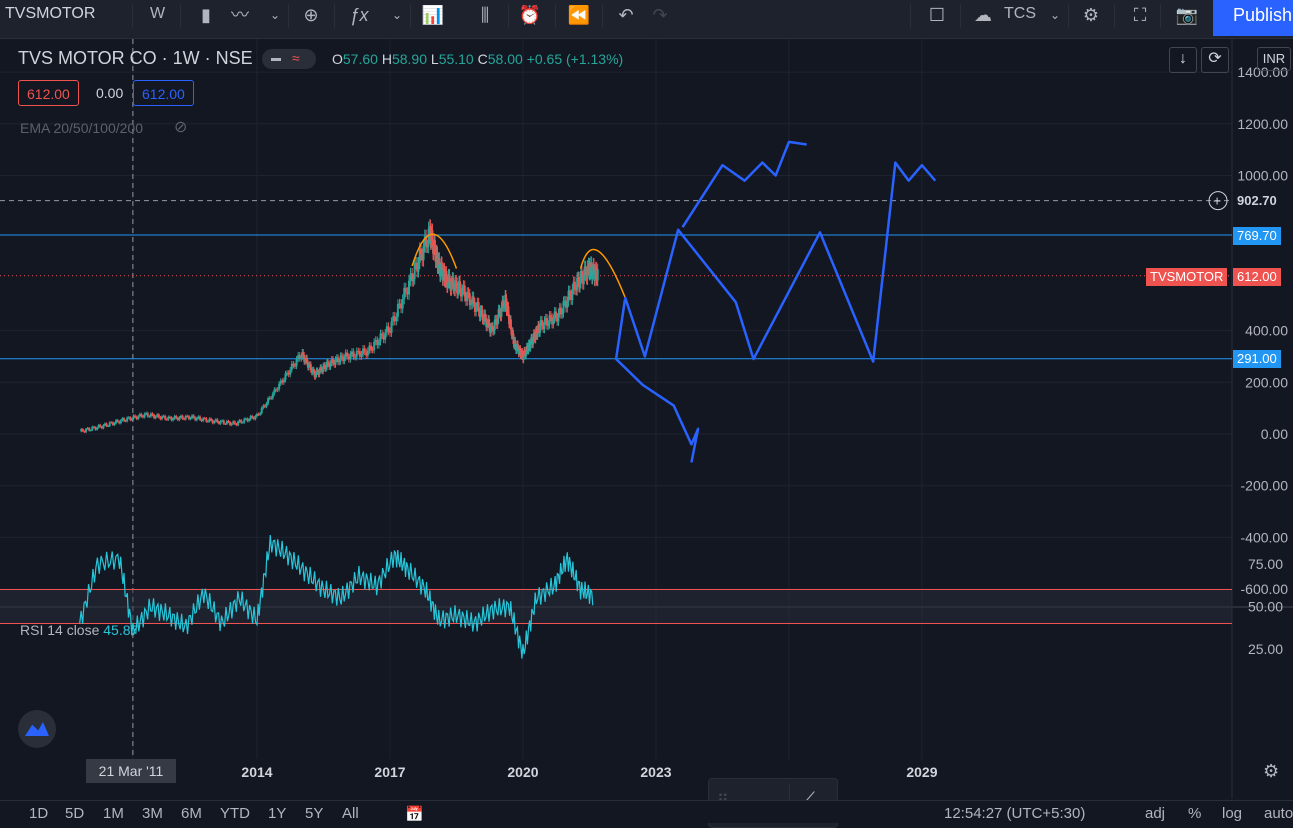  Describe the element at coordinates (277, 813) in the screenshot. I see `range-1y: 1Y` at that location.